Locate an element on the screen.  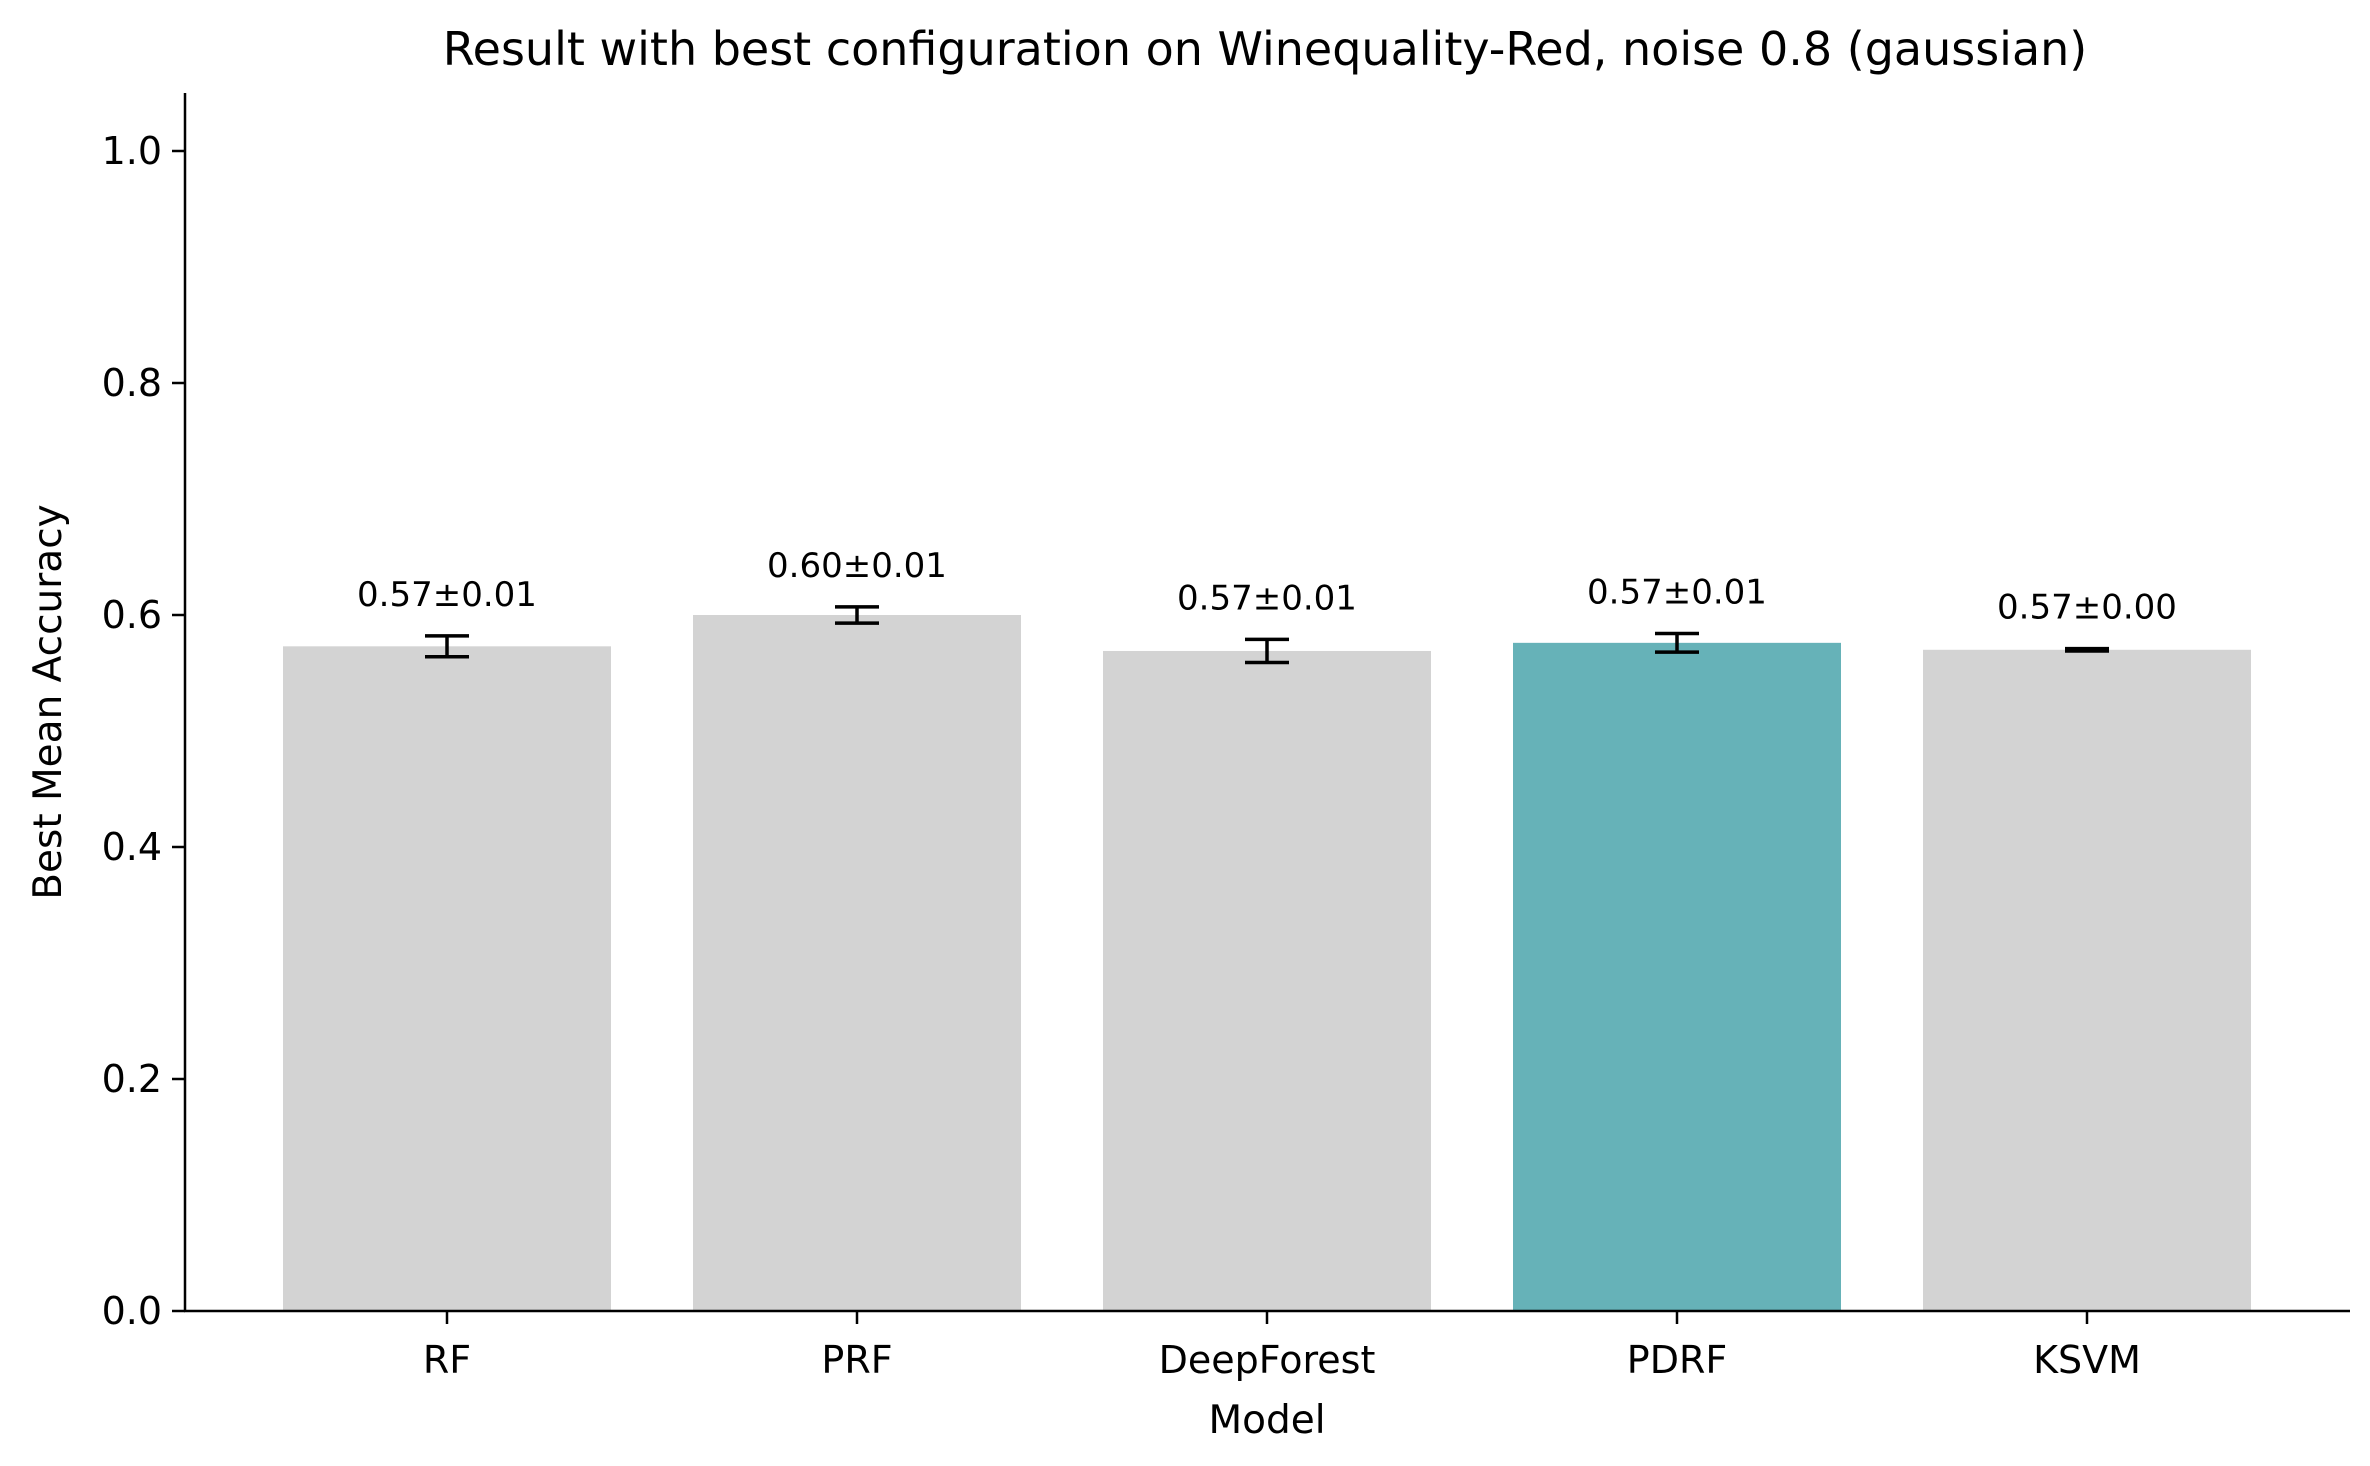
x-tick-label-prf: PRF is located at coordinates (856, 1360).